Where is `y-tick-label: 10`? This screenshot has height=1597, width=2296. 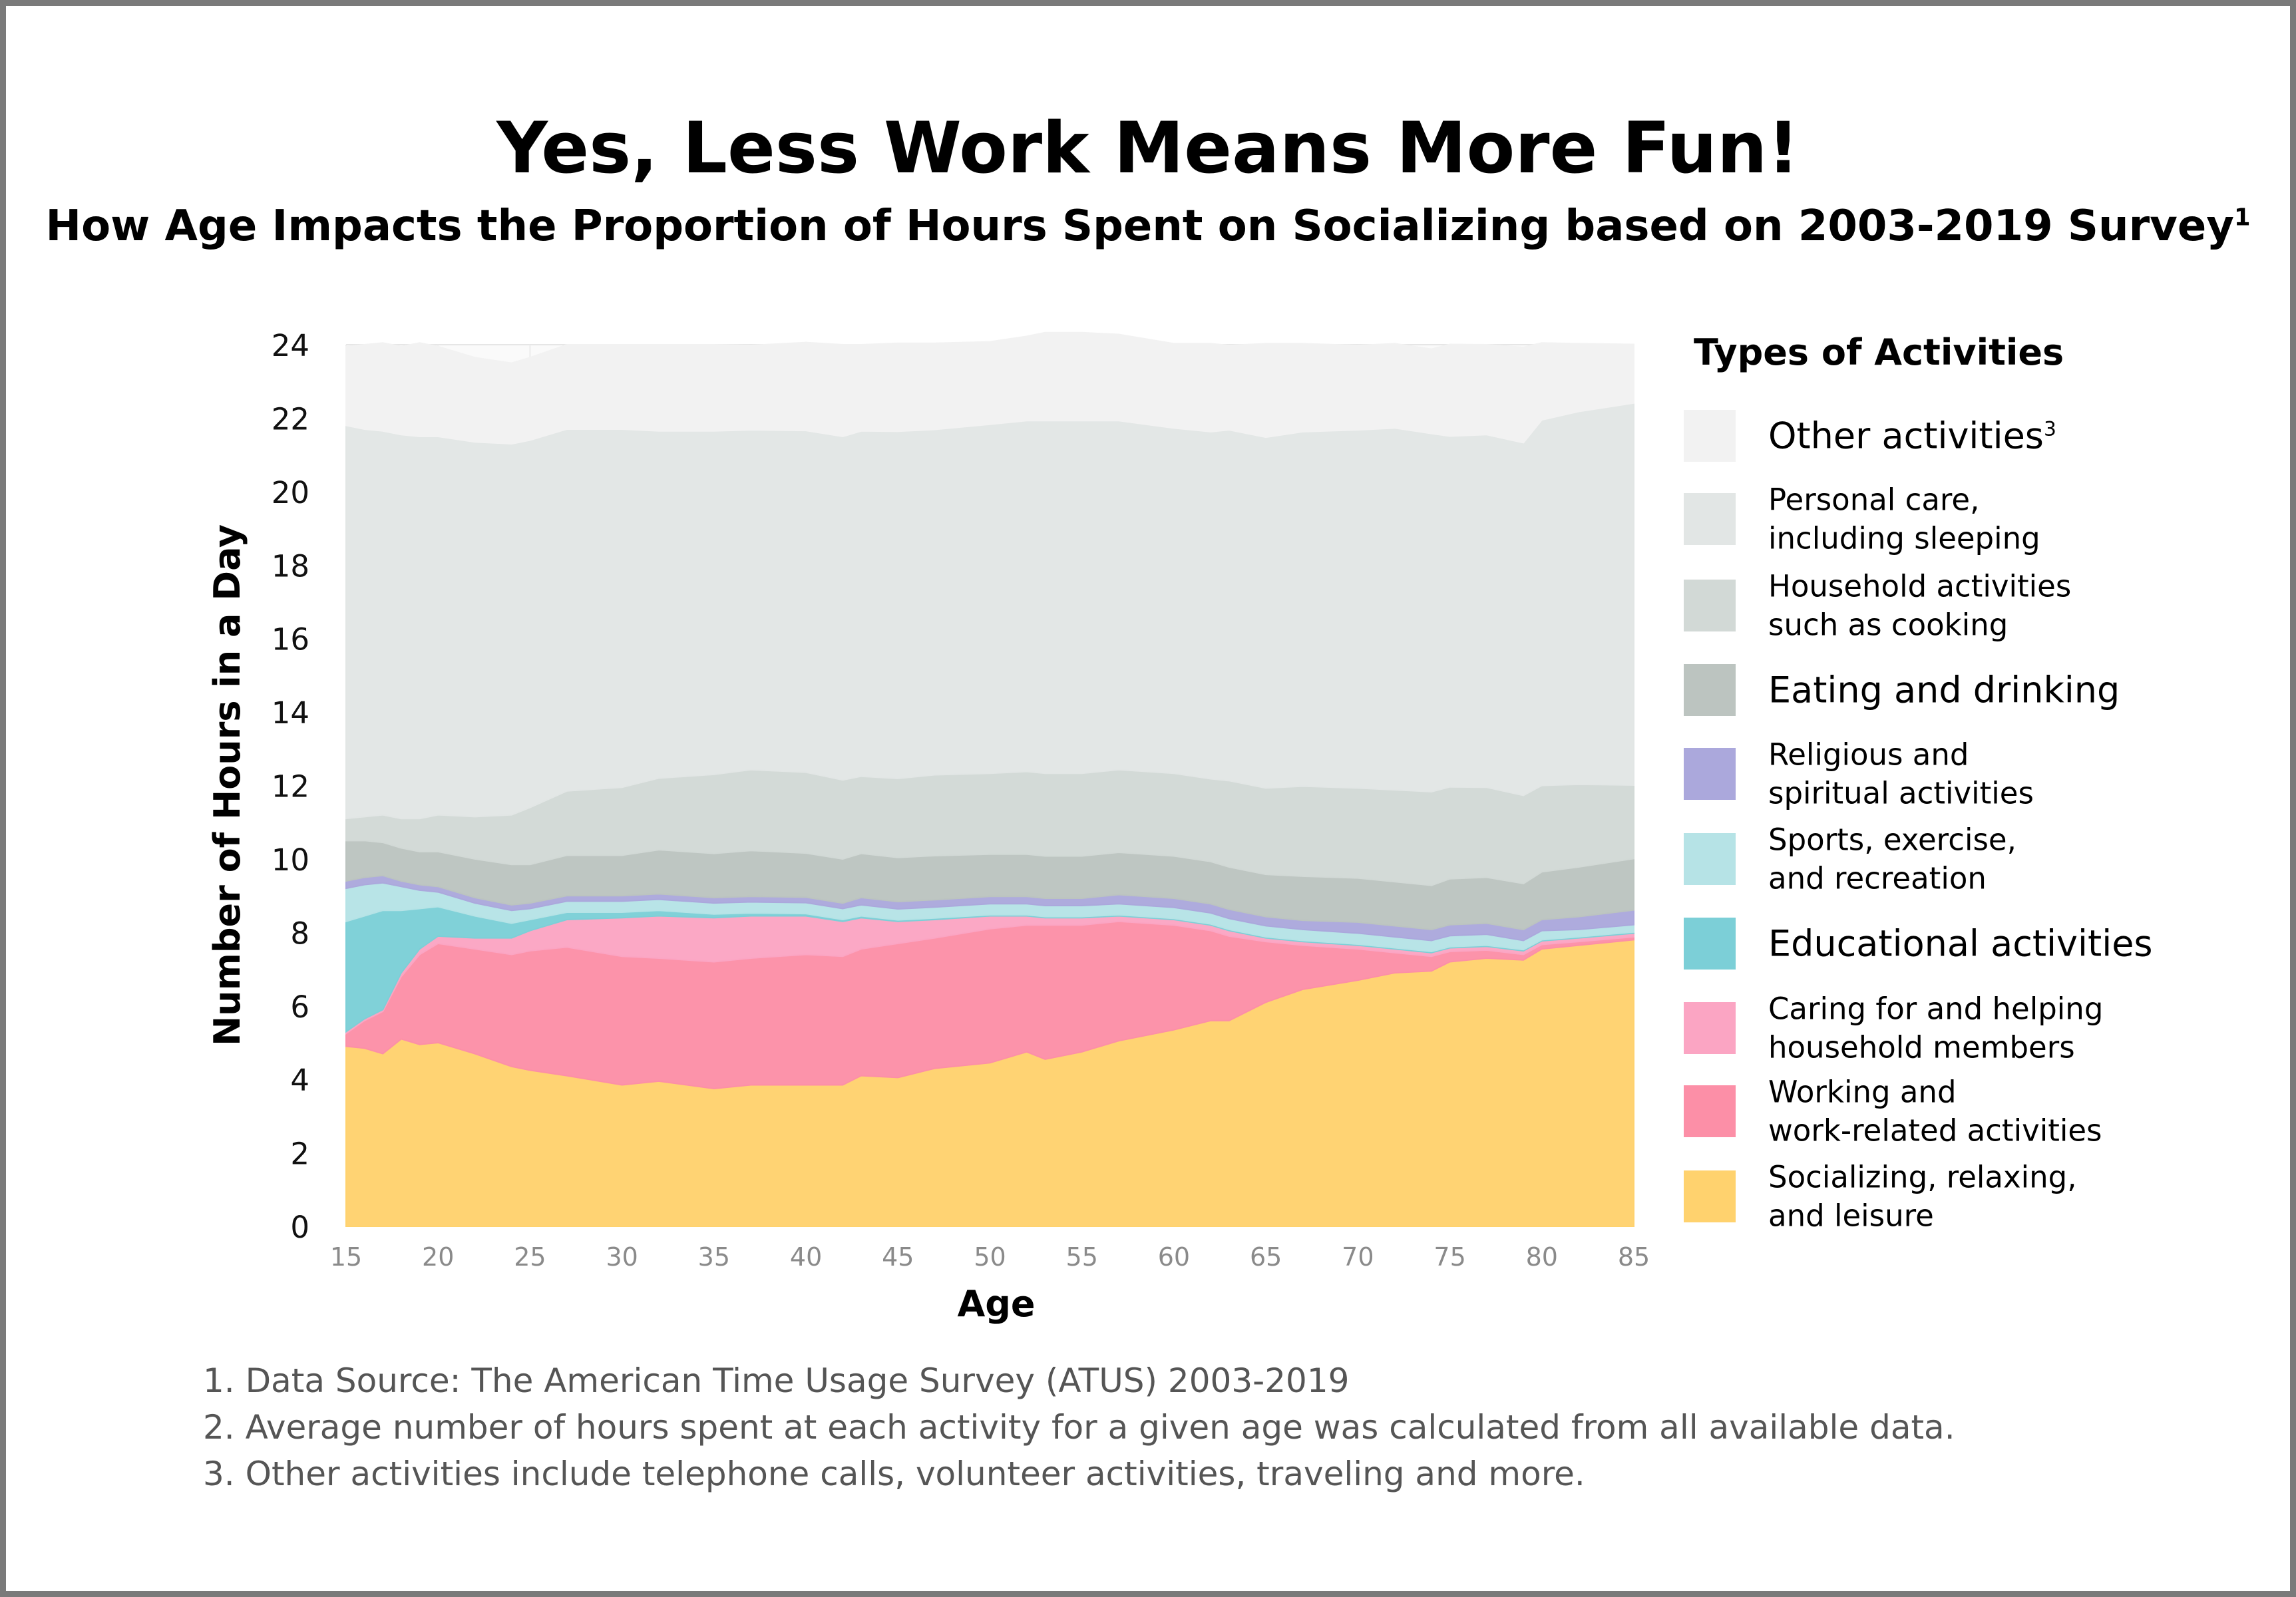
y-tick-label: 10 is located at coordinates (290, 860).